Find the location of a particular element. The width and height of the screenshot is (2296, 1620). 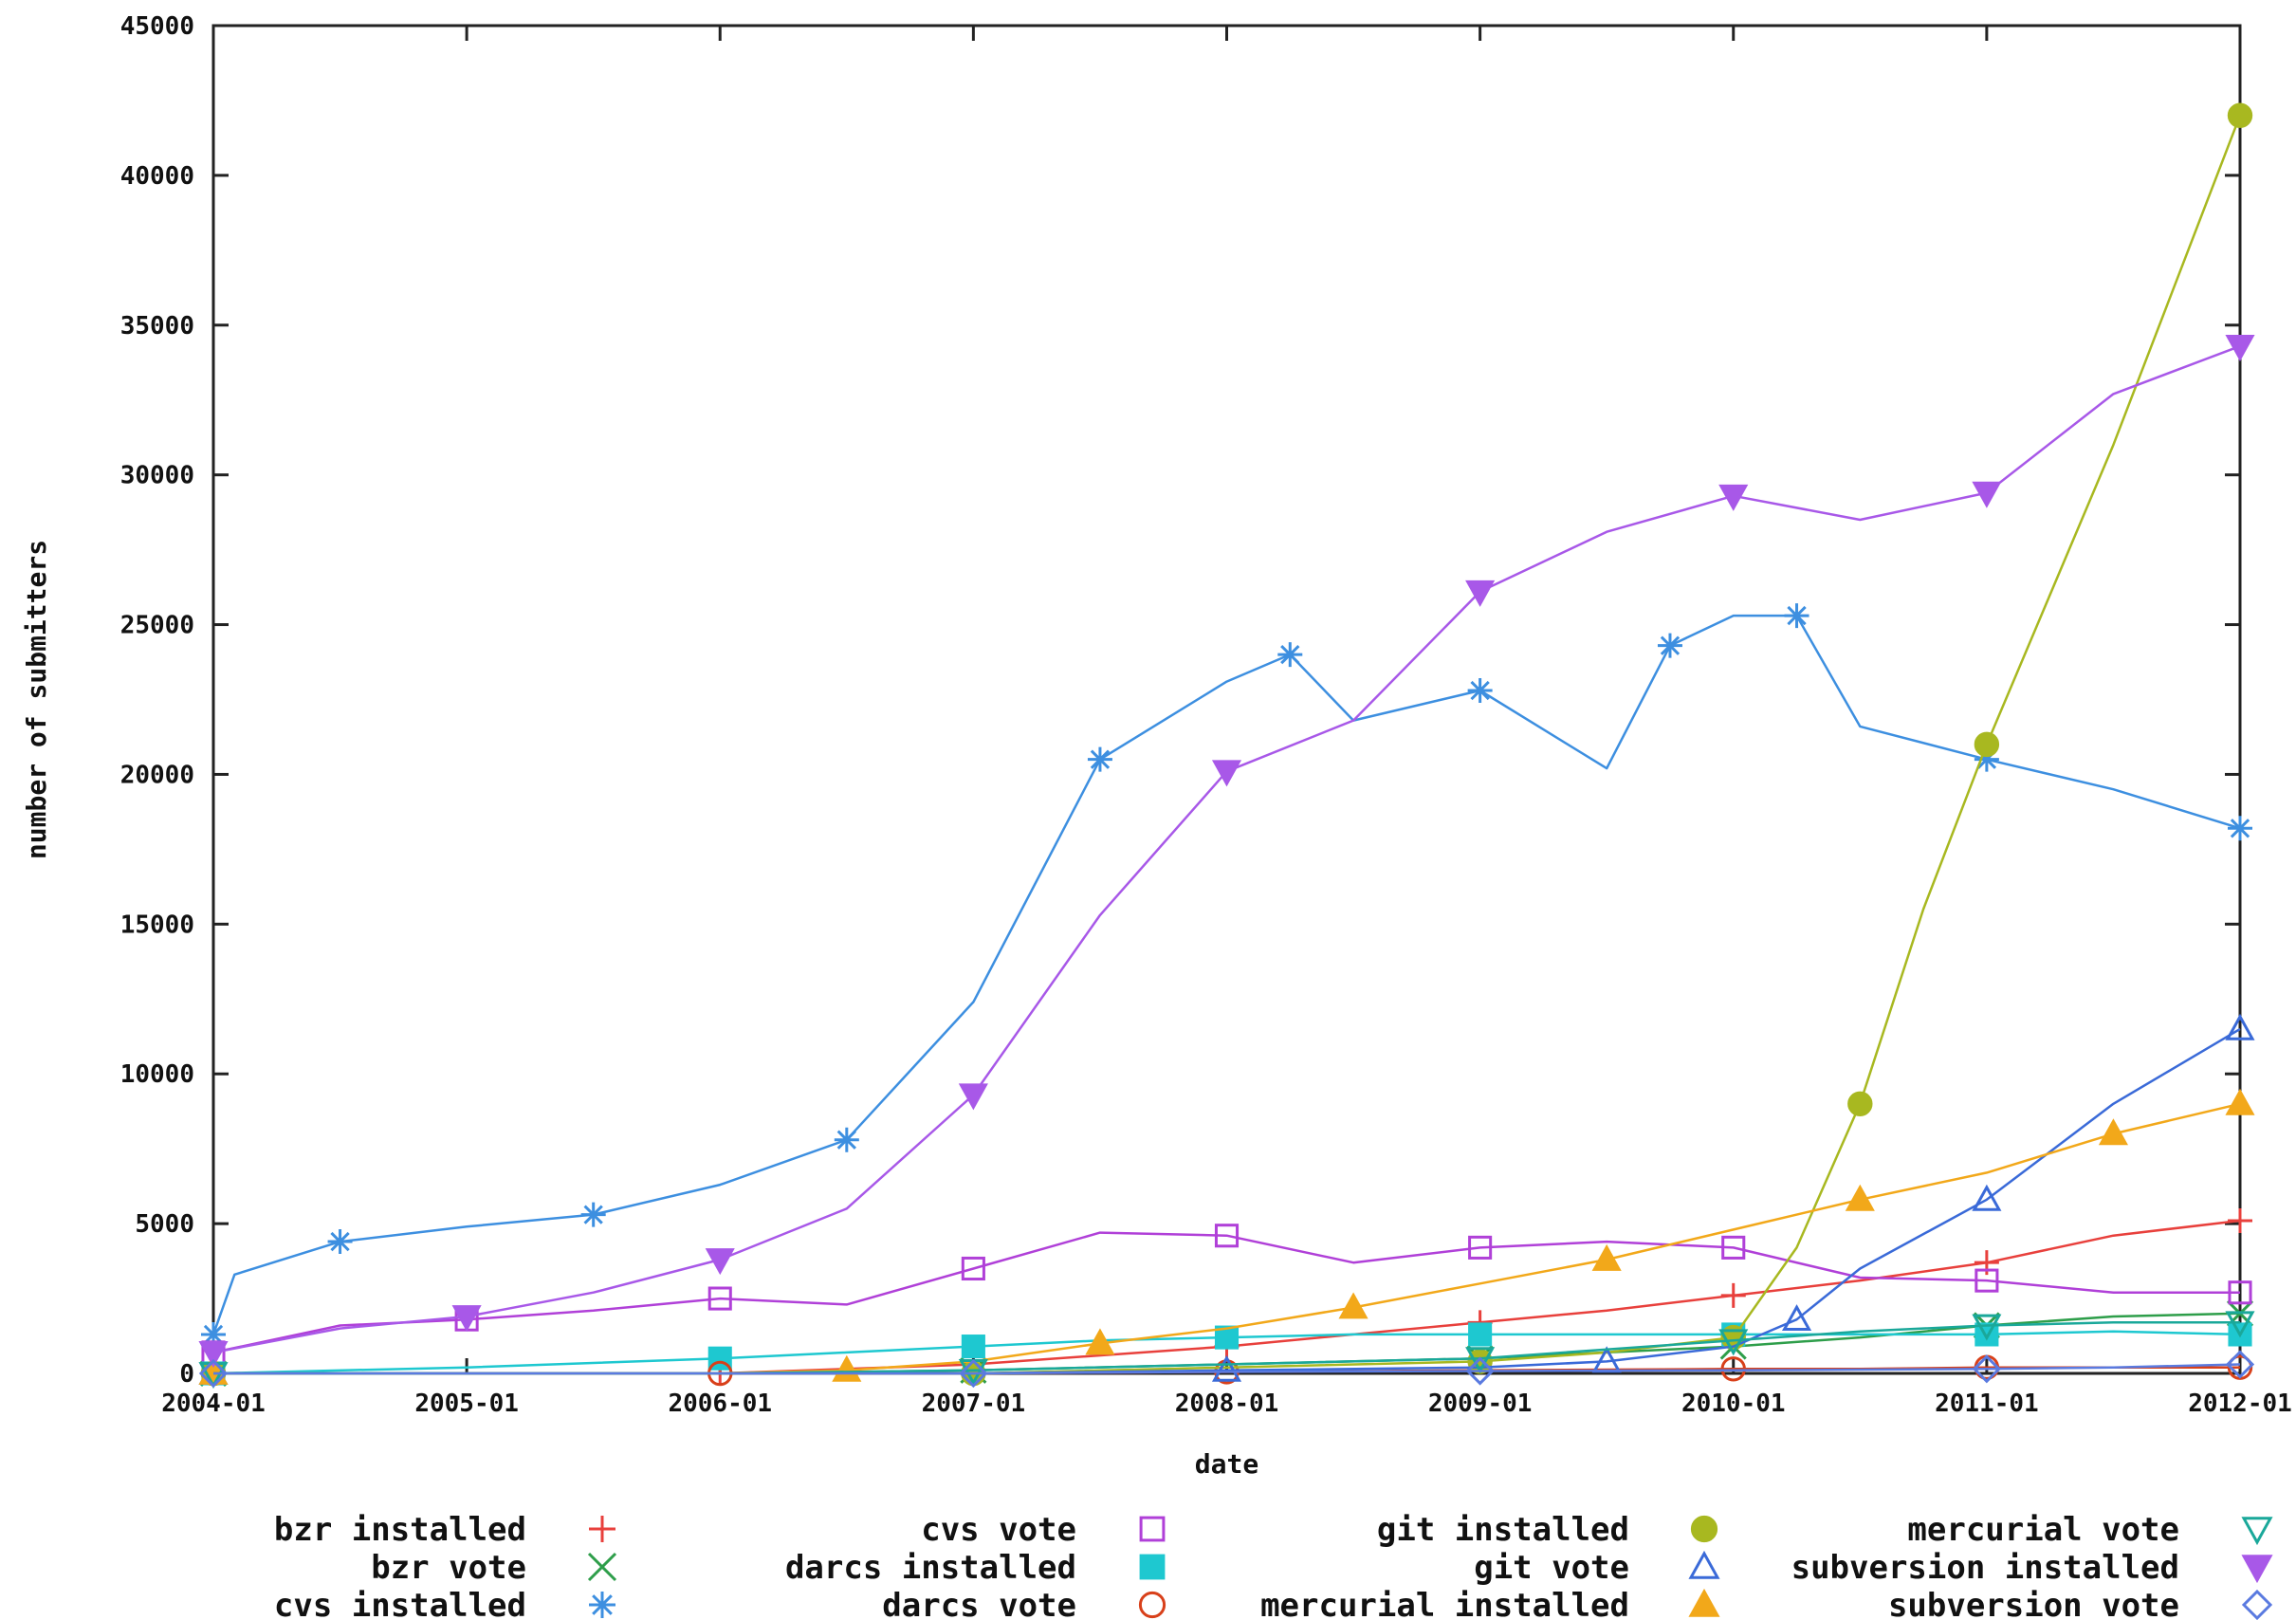

legend-label: cvs installed is located at coordinates (400, 1603).